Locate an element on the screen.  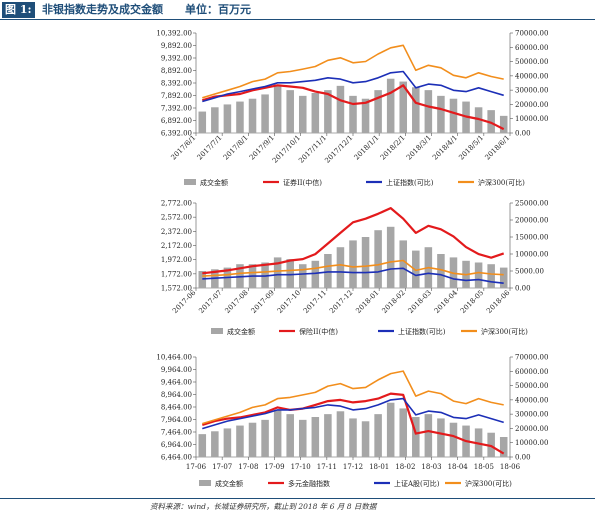
y-left-tick-label: 6,392.00 is located at coordinates (176, 134).